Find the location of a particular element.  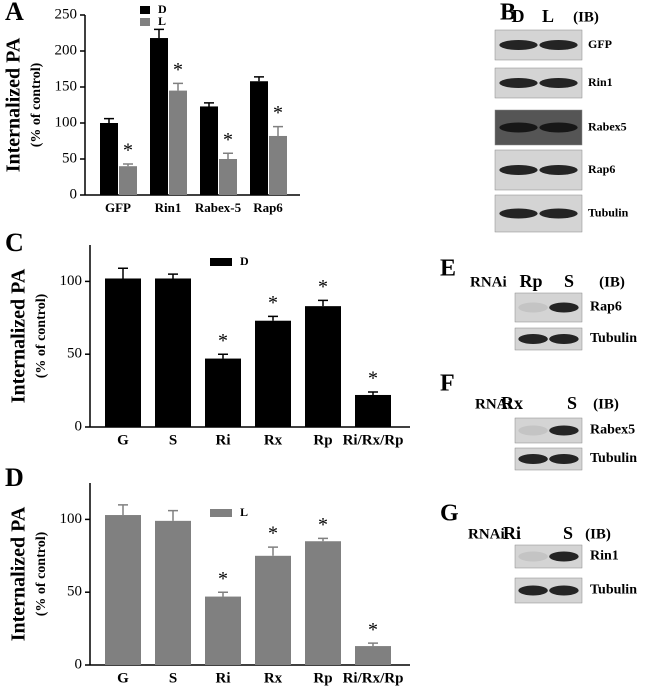

panel-label: C is located at coordinates (14, 242).